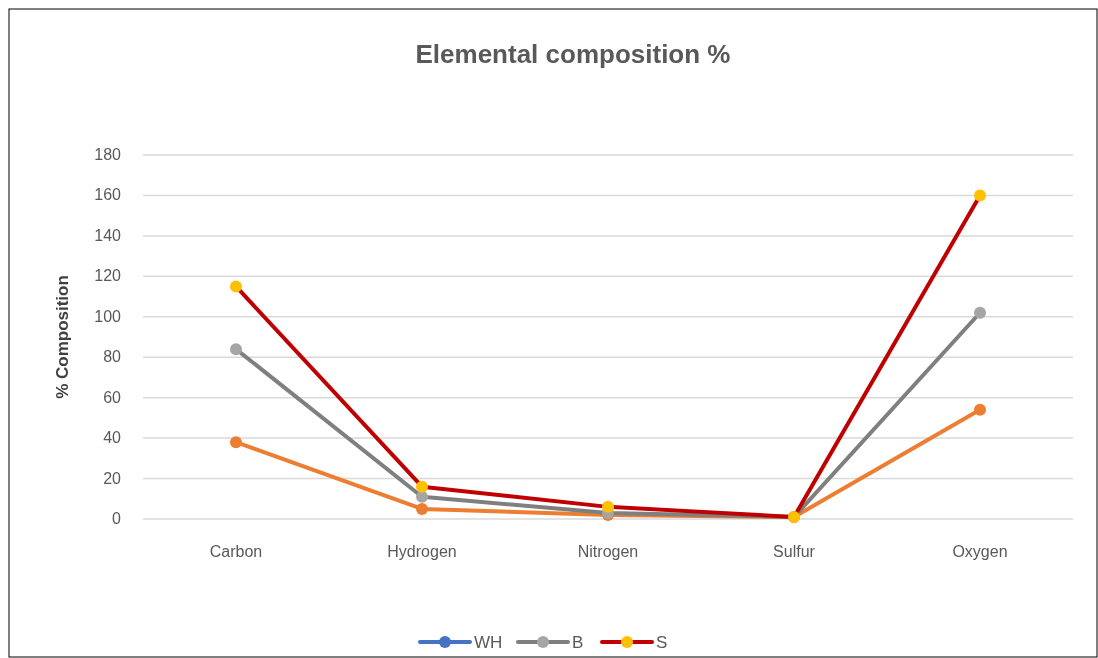 The width and height of the screenshot is (1098, 658). I want to click on x-tick-label: Hydrogen, so click(422, 551).